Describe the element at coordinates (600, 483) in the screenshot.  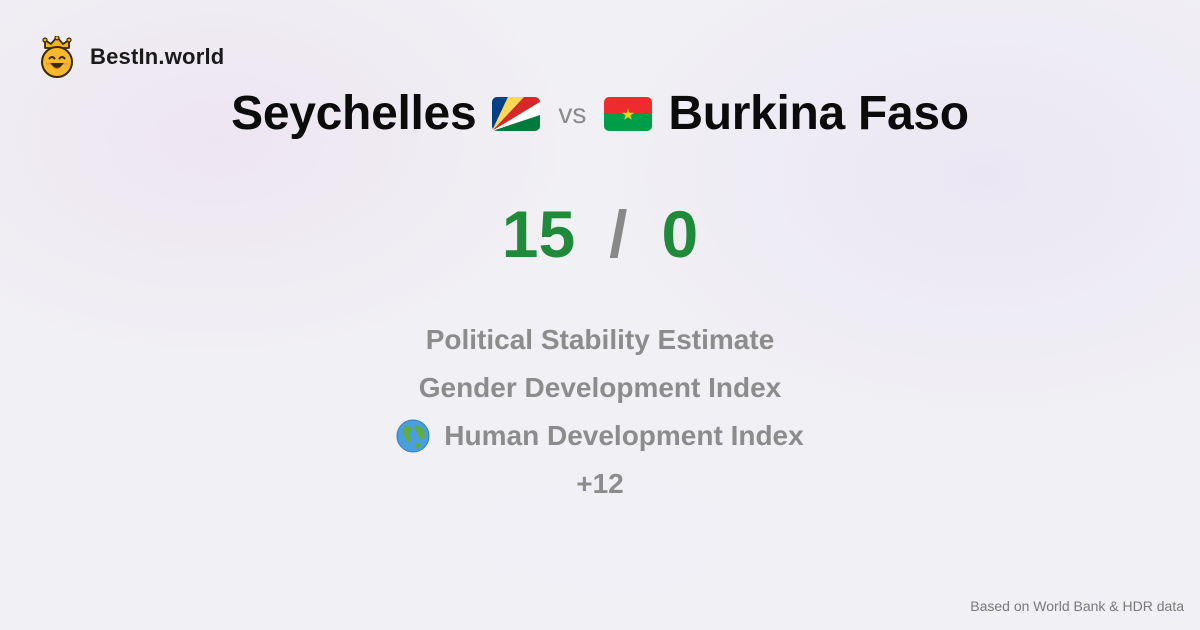
I see `more-metrics-count: +12` at that location.